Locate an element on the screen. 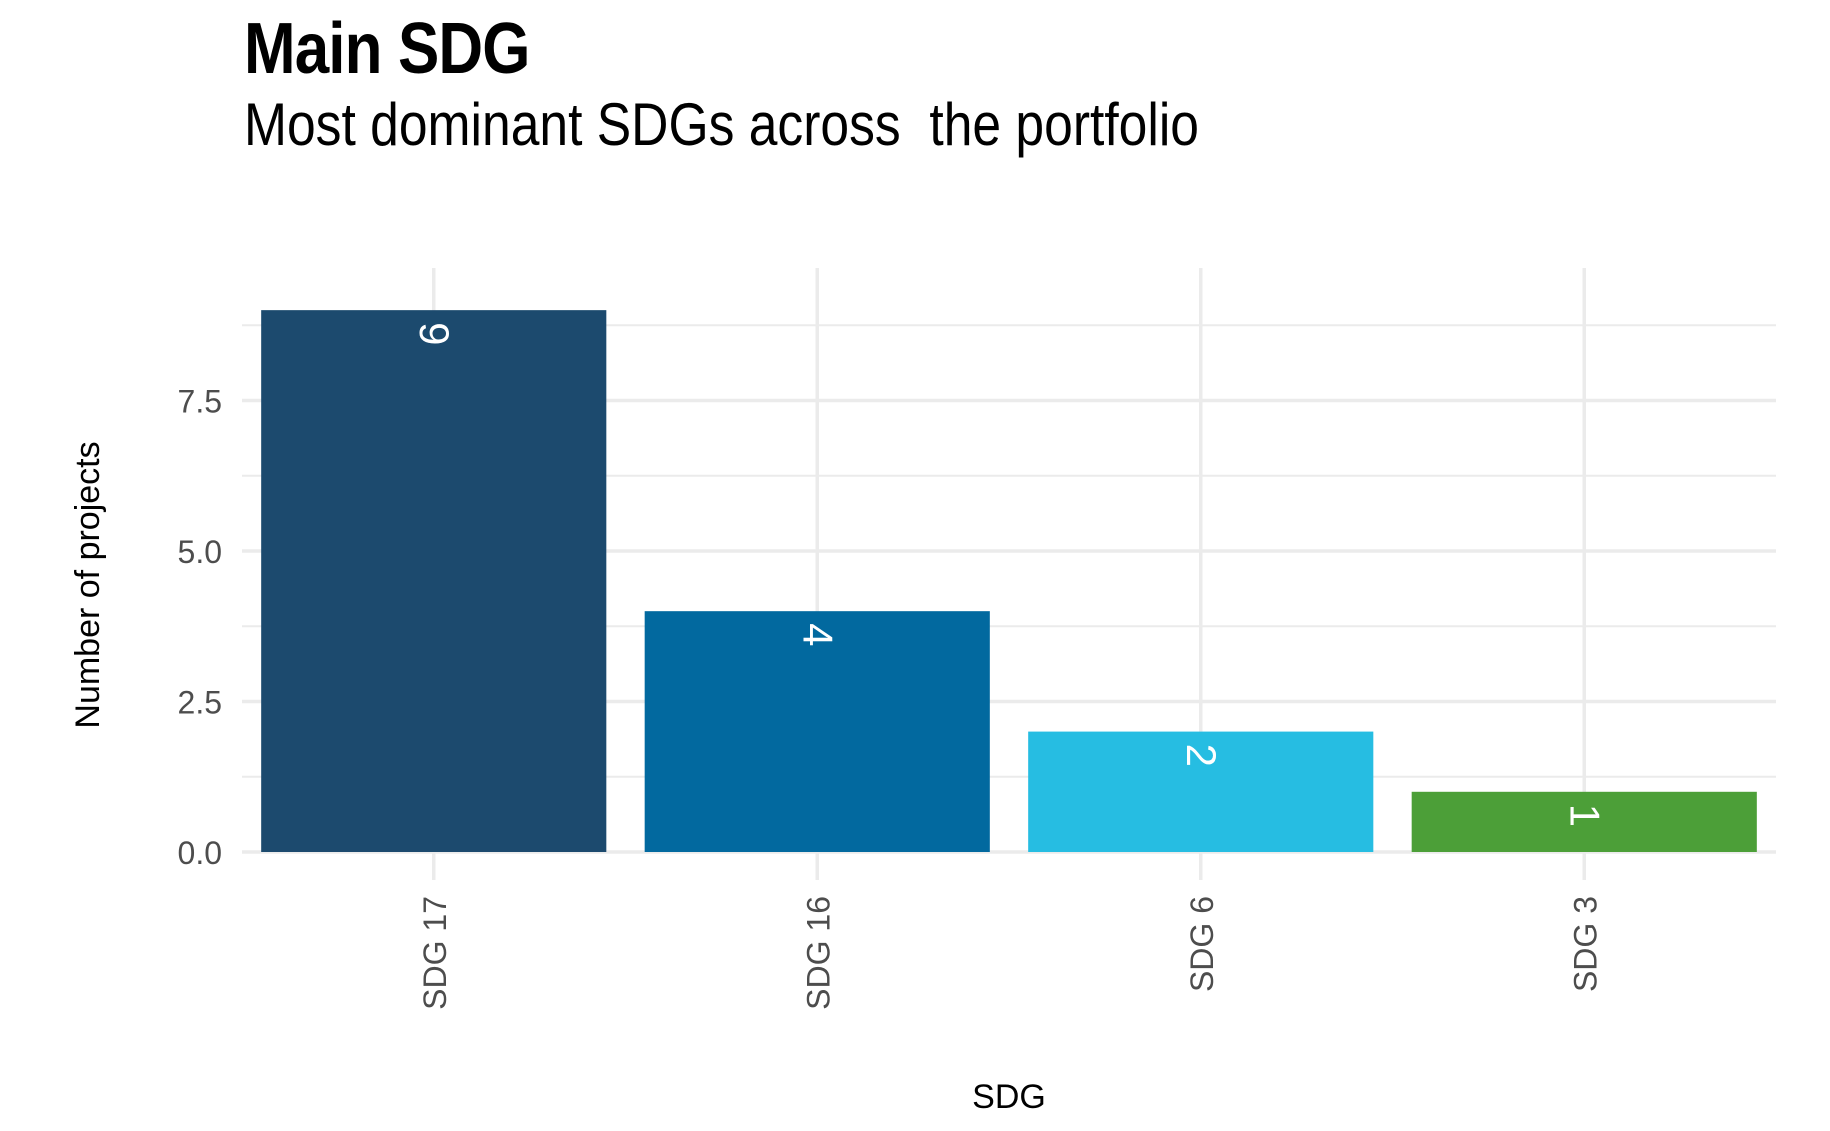 This screenshot has height=1131, width=1830. bar-value-label: 1 is located at coordinates (1584, 815).